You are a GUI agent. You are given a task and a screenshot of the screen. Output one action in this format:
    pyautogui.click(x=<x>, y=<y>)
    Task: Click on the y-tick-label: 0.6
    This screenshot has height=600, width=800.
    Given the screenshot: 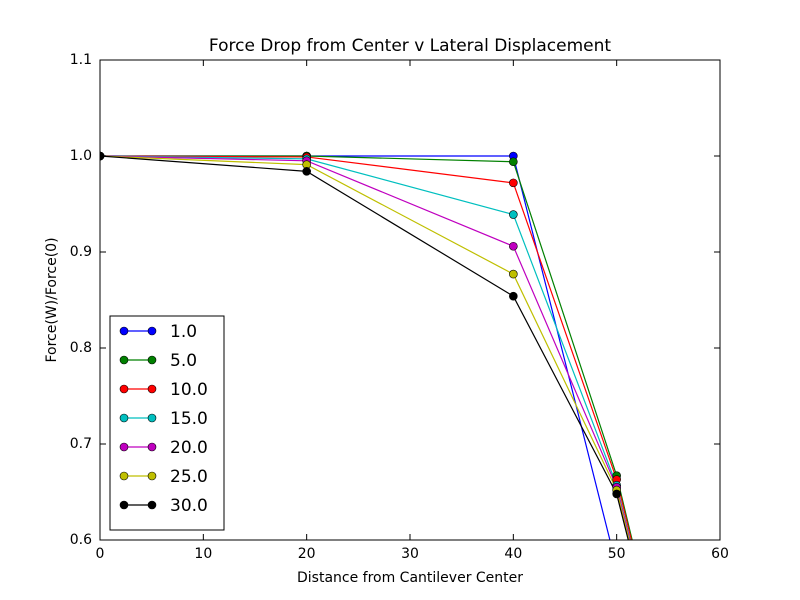 What is the action you would take?
    pyautogui.click(x=81, y=540)
    